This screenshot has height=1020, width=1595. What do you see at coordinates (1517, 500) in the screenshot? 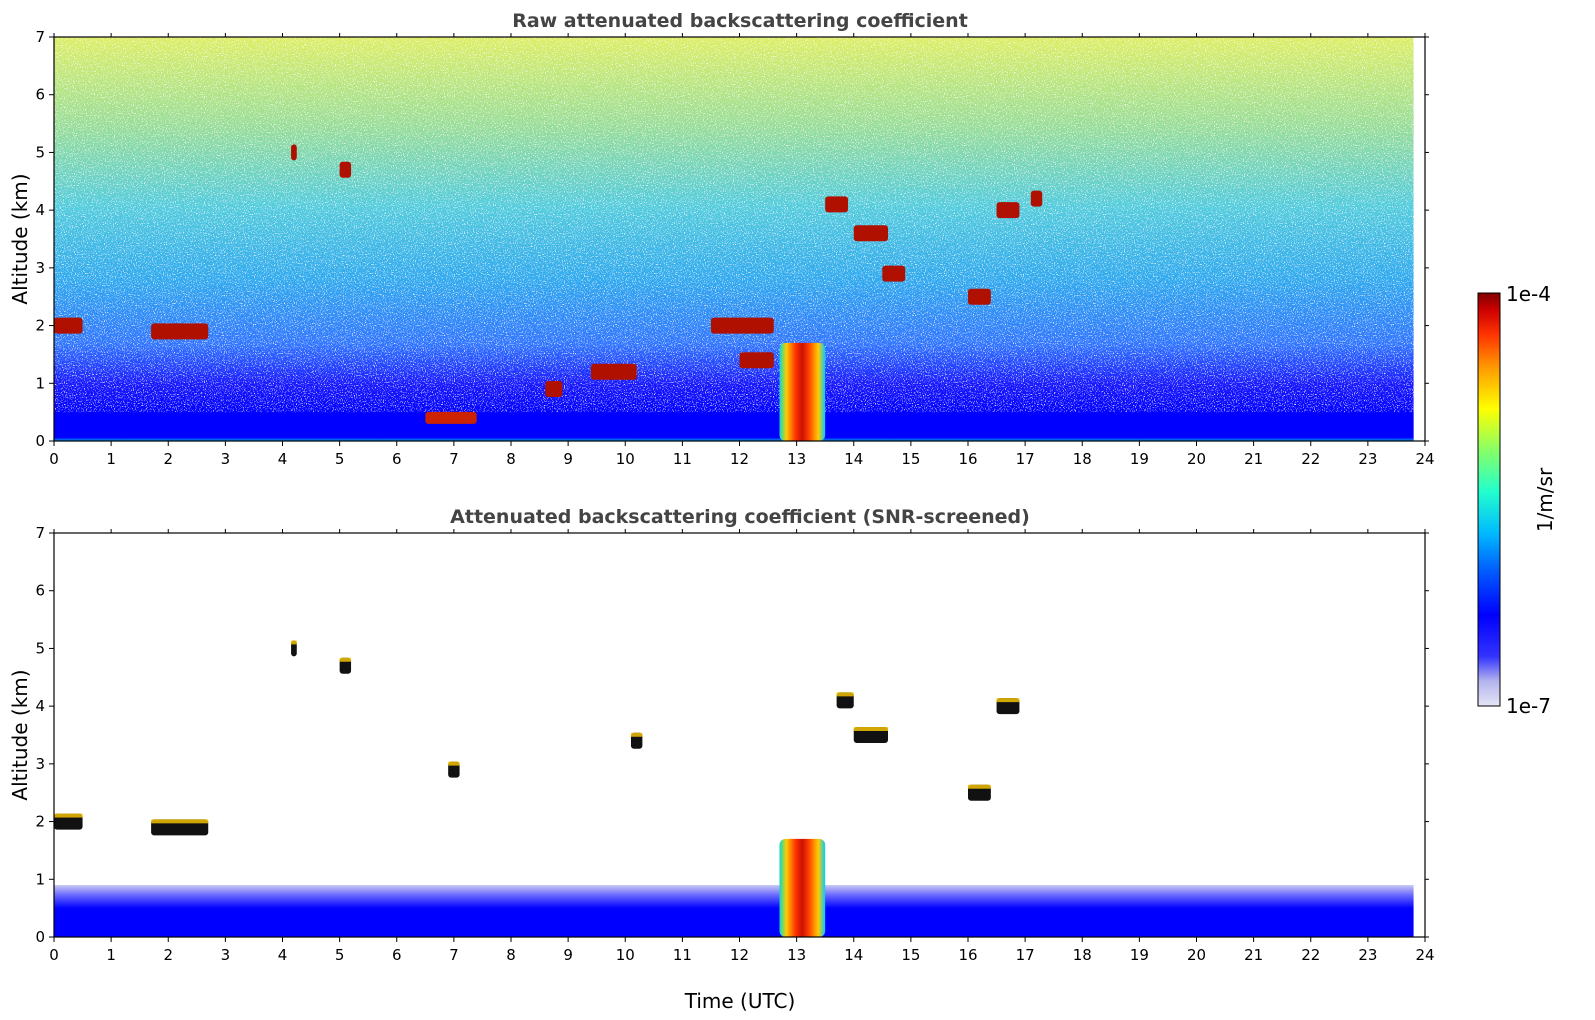
I see `colorbar: 1e-4 1e-7 1/m/sr` at bounding box center [1517, 500].